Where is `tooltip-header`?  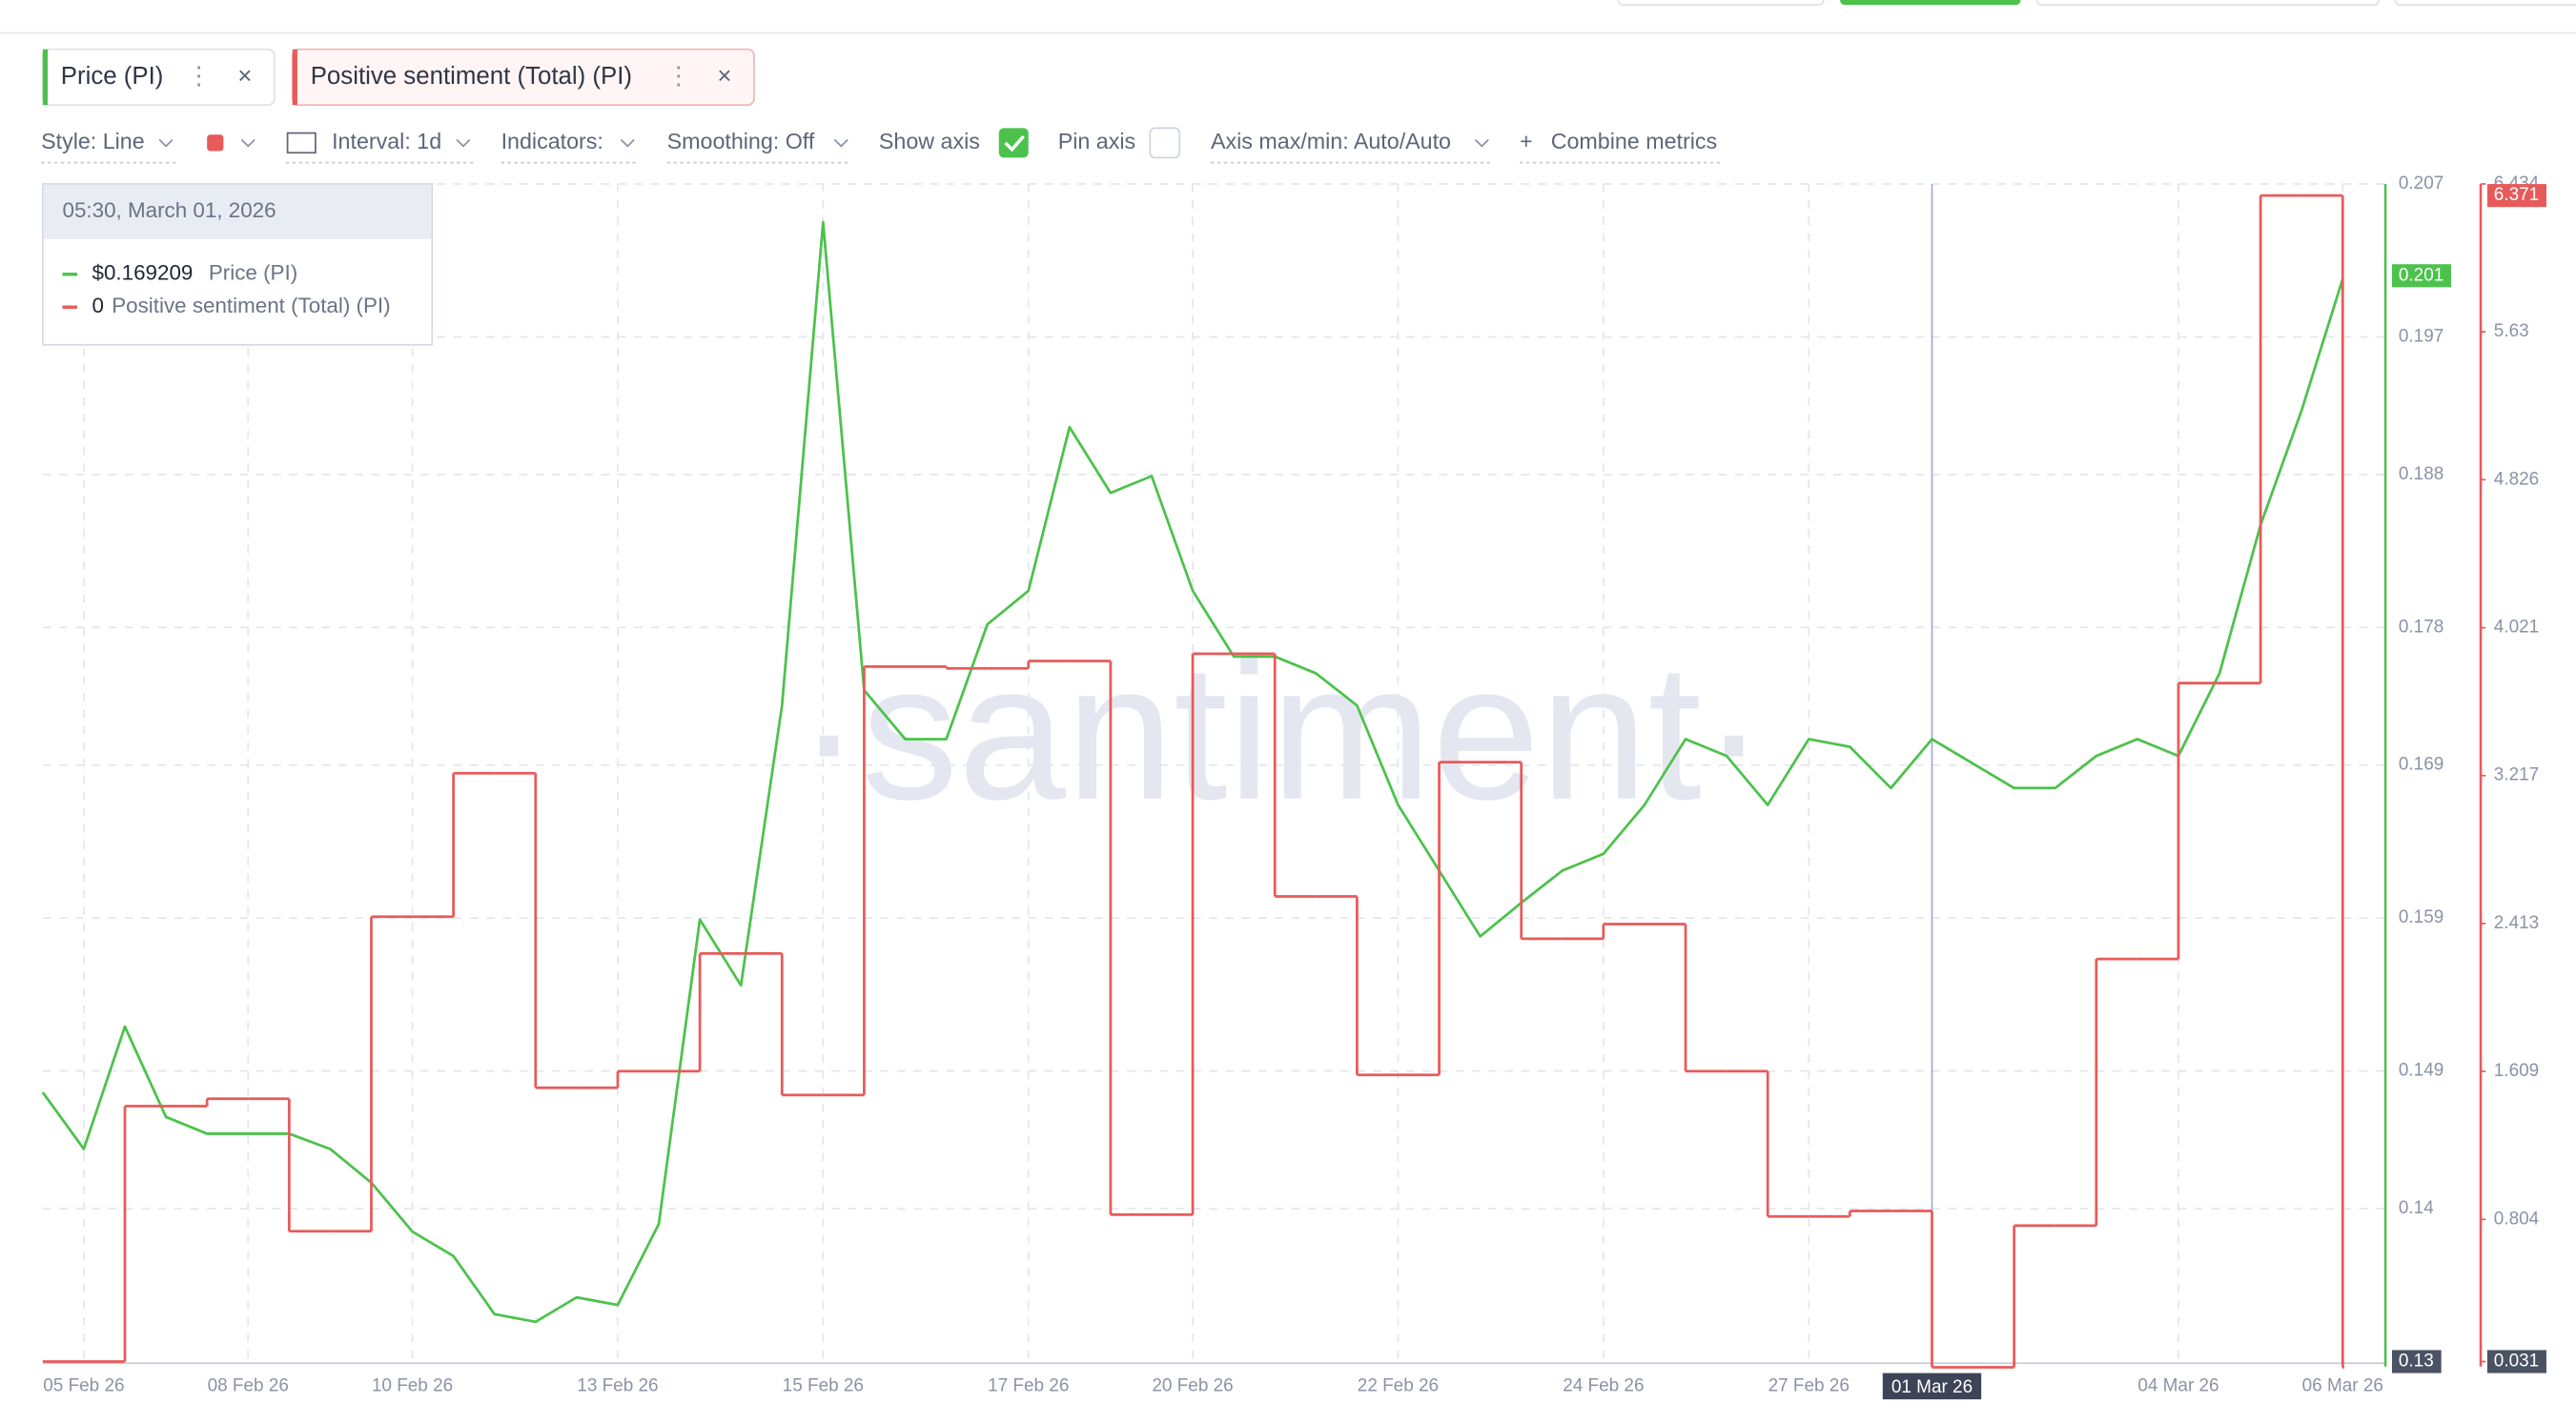 tooltip-header is located at coordinates (237, 212).